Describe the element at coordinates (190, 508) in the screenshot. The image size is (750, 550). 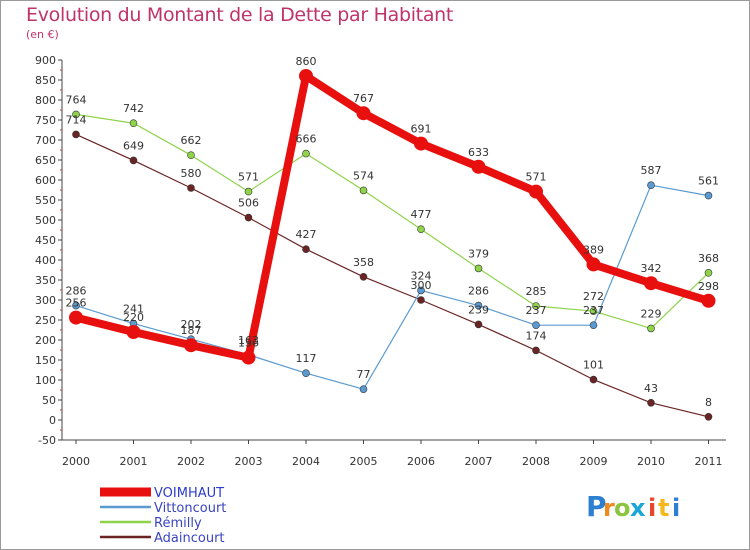
I see `legend-label: Vittoncourt` at that location.